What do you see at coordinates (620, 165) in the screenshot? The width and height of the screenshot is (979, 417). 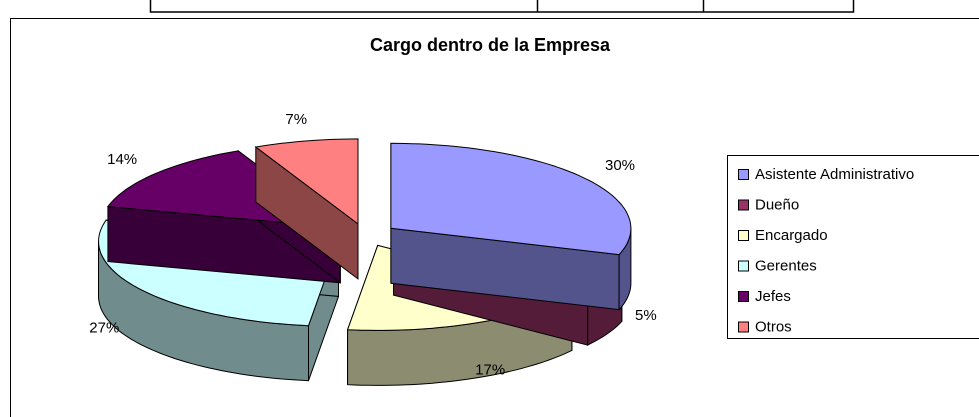 I see `data-label: 30%` at bounding box center [620, 165].